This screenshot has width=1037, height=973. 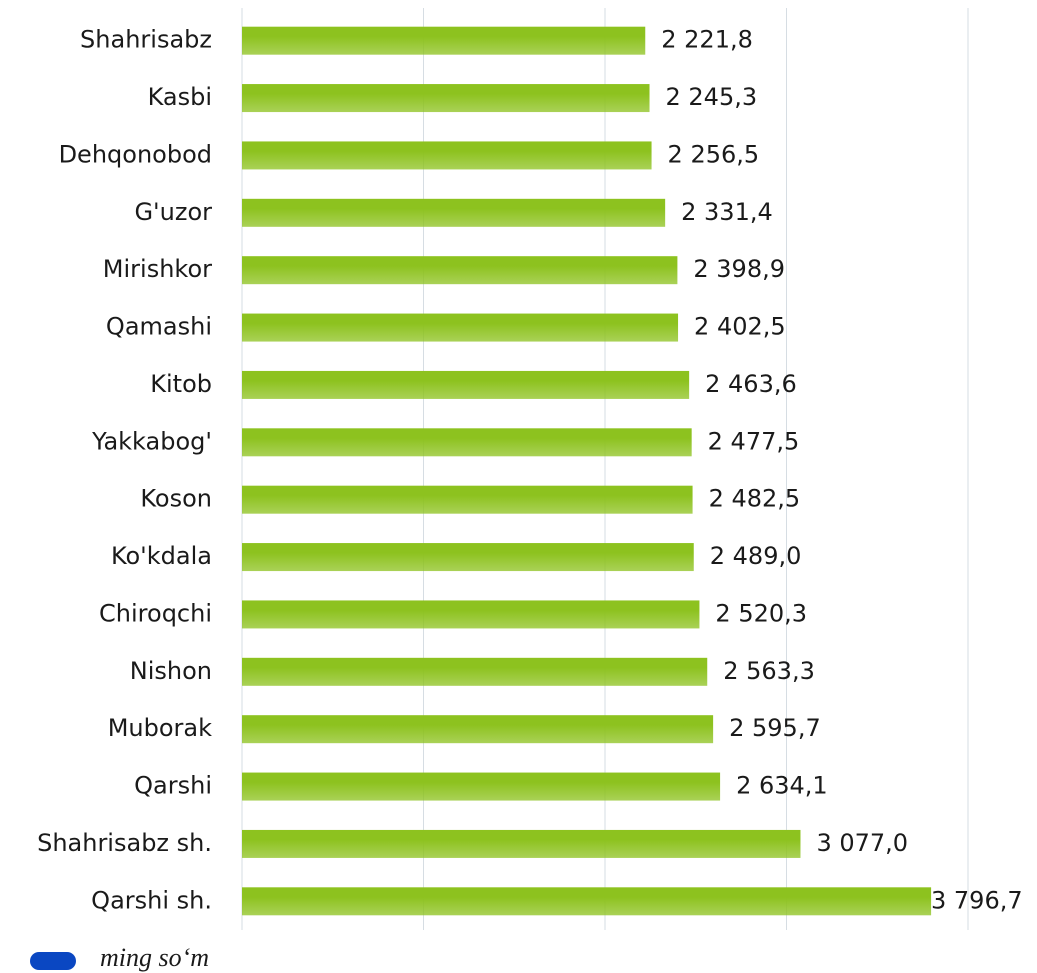 I want to click on y-tick-label: G'uzor, so click(x=173, y=212).